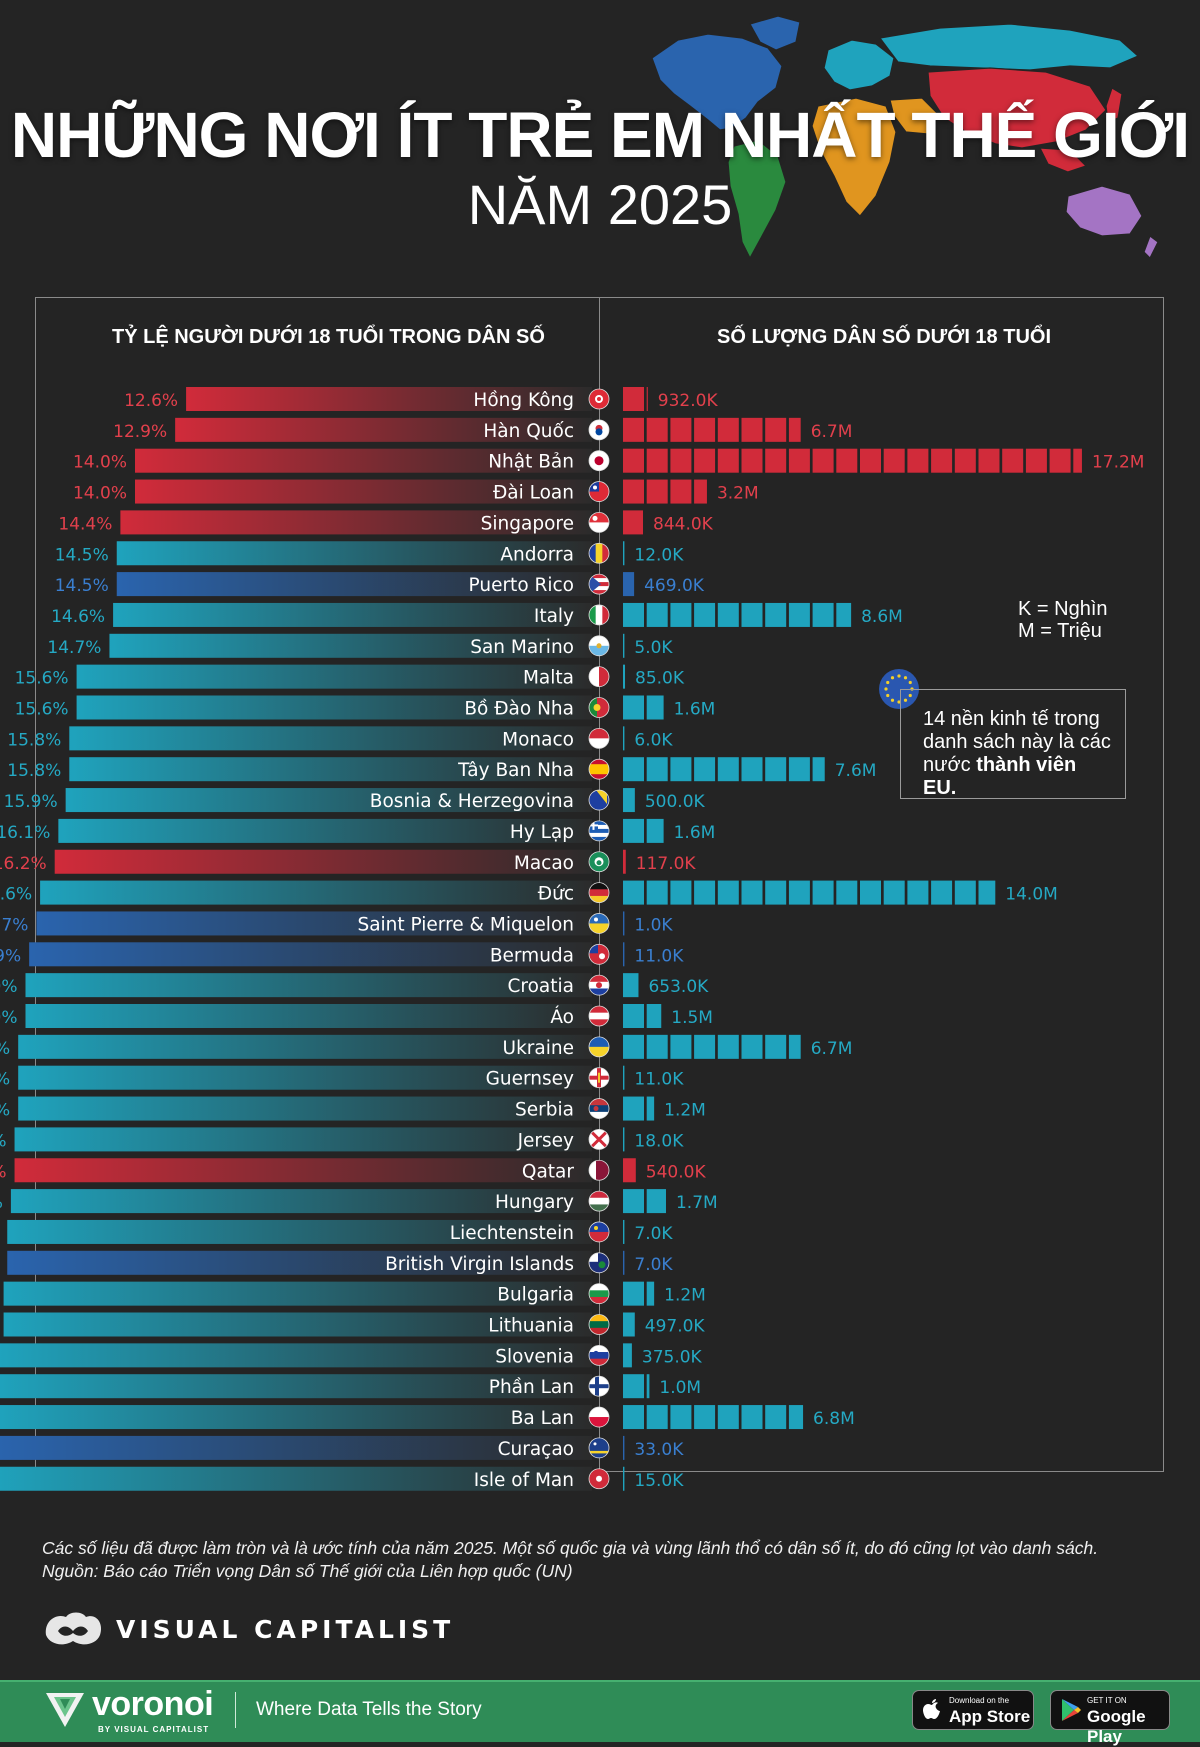 The image size is (1200, 1747). I want to click on tagline: Where Data Tells the Story, so click(369, 1709).